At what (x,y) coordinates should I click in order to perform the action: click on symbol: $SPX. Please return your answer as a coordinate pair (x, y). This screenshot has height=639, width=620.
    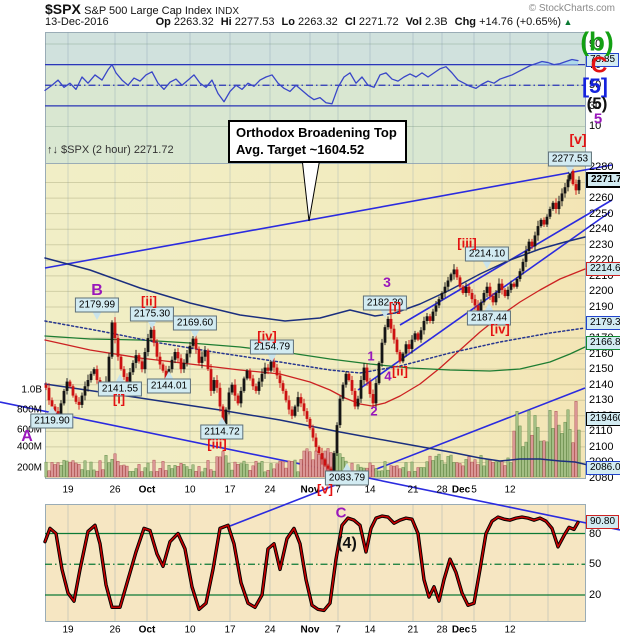
    Looking at the image, I should click on (63, 9).